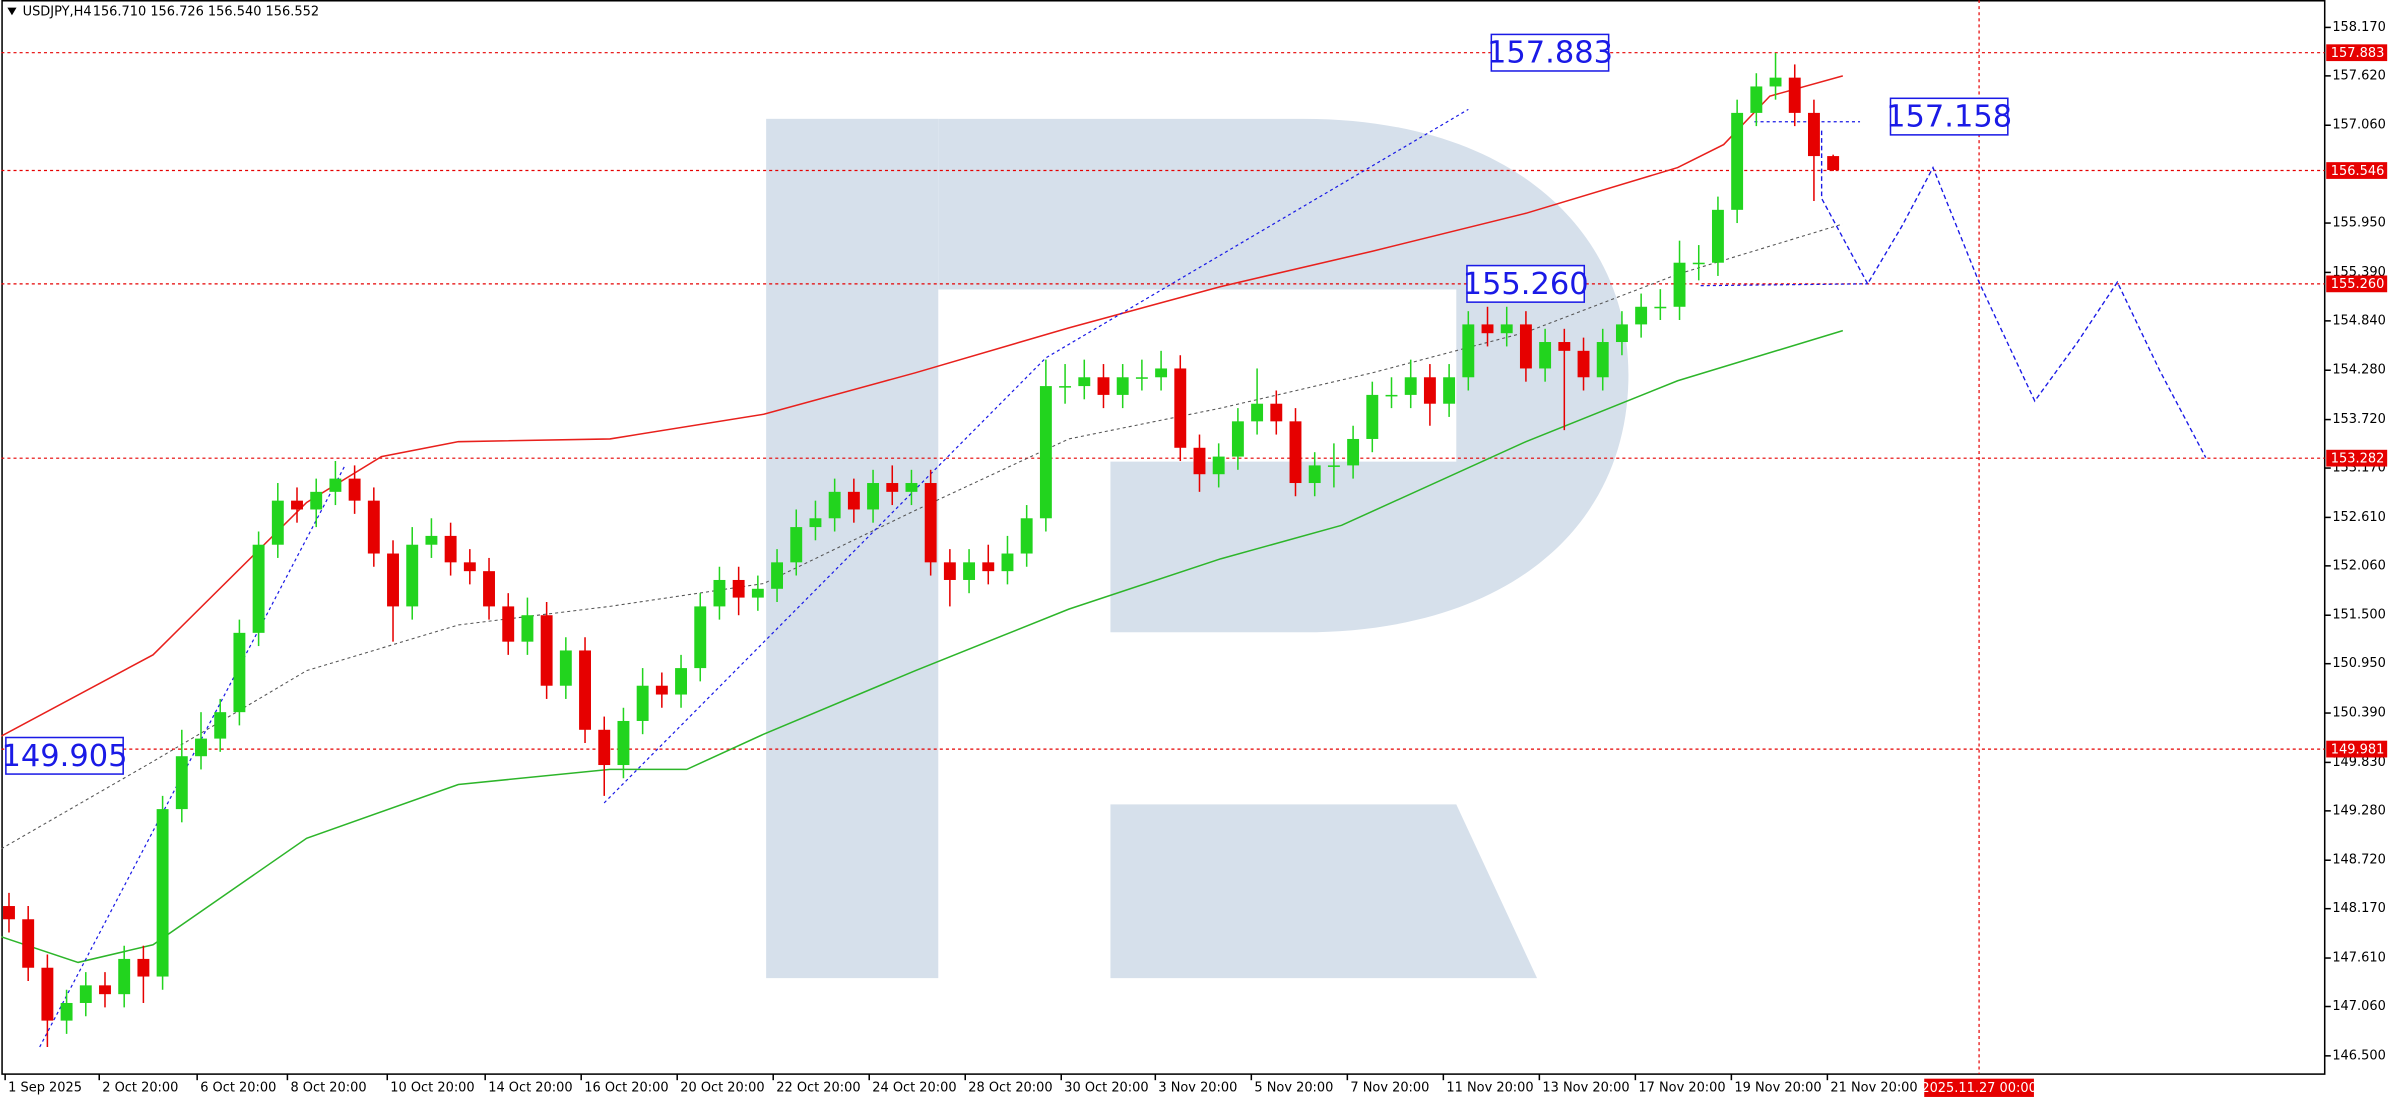 Image resolution: width=2390 pixels, height=1100 pixels. I want to click on x-tick-label: 30 Oct 20:00, so click(1106, 1087).